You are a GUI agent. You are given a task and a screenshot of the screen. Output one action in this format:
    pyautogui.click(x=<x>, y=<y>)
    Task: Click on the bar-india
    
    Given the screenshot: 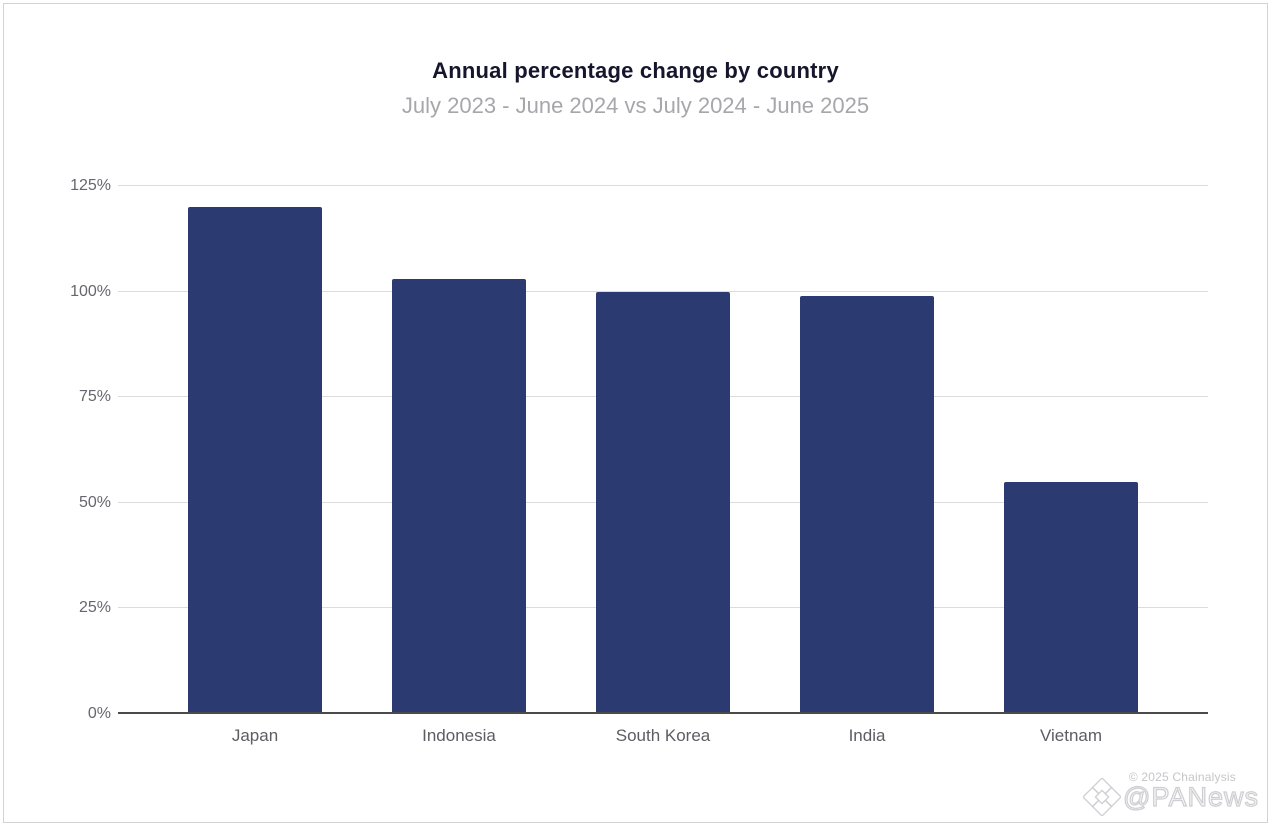 What is the action you would take?
    pyautogui.click(x=867, y=504)
    